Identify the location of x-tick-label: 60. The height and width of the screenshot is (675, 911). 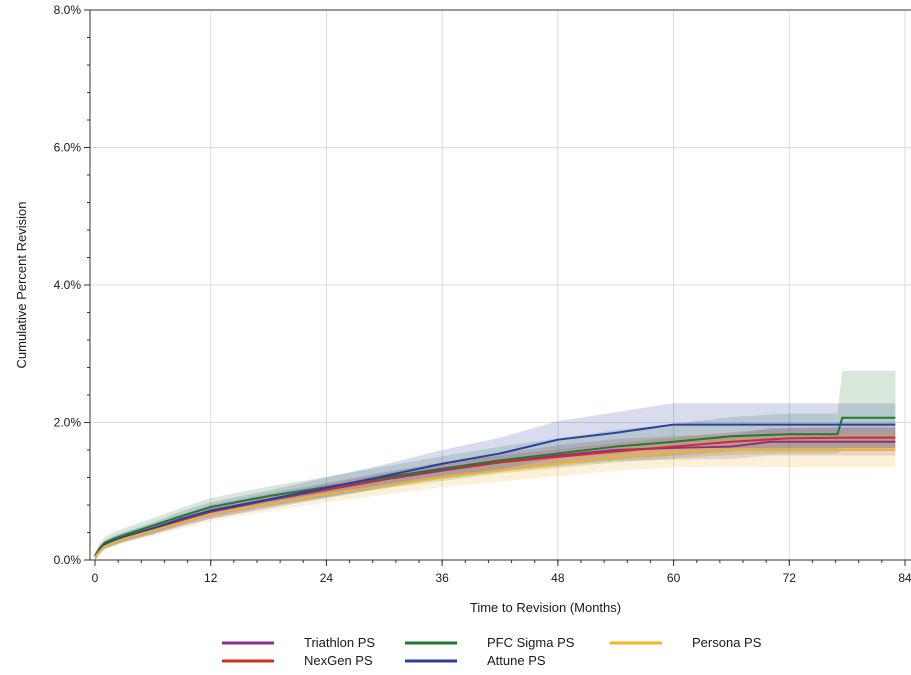
(674, 578).